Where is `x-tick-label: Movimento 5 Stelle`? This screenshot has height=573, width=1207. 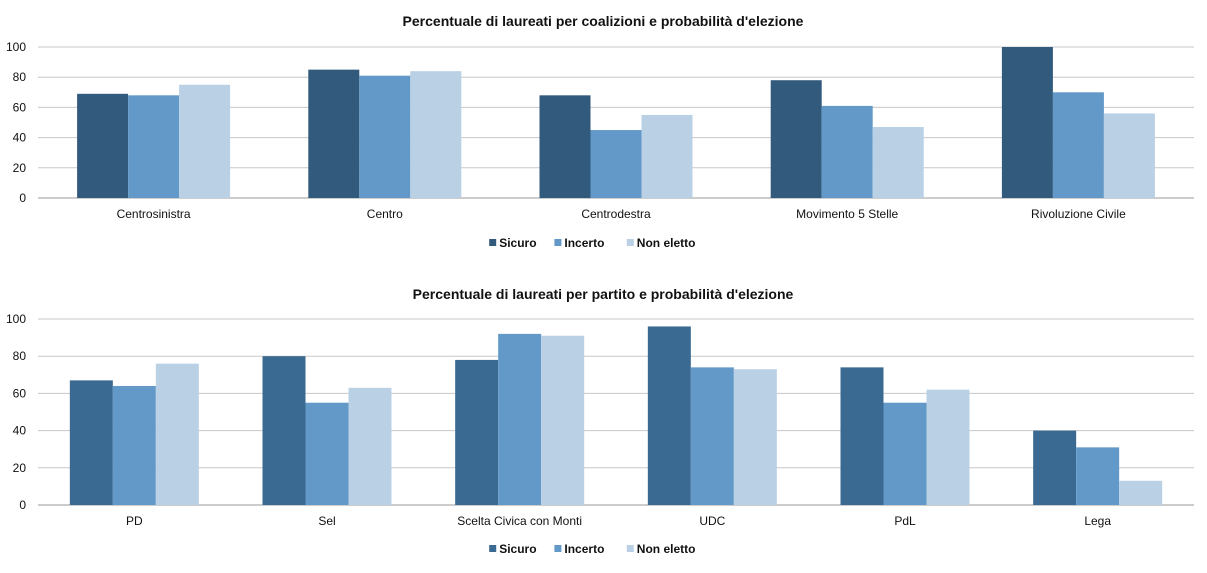 x-tick-label: Movimento 5 Stelle is located at coordinates (847, 214).